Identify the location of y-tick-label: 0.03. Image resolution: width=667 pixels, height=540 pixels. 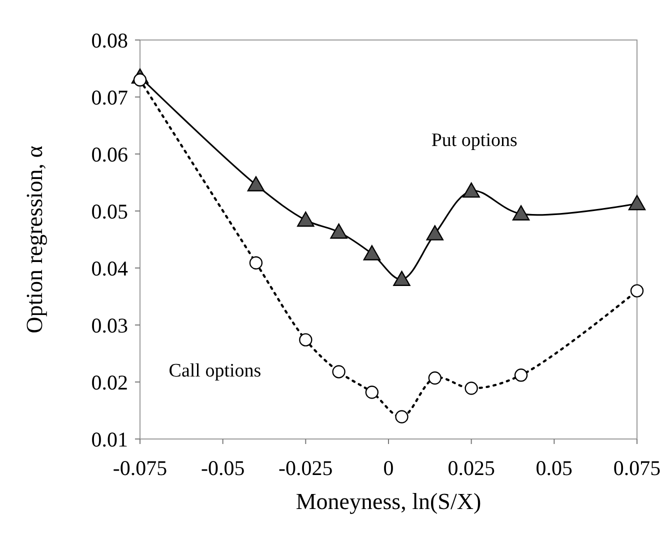
(109, 325).